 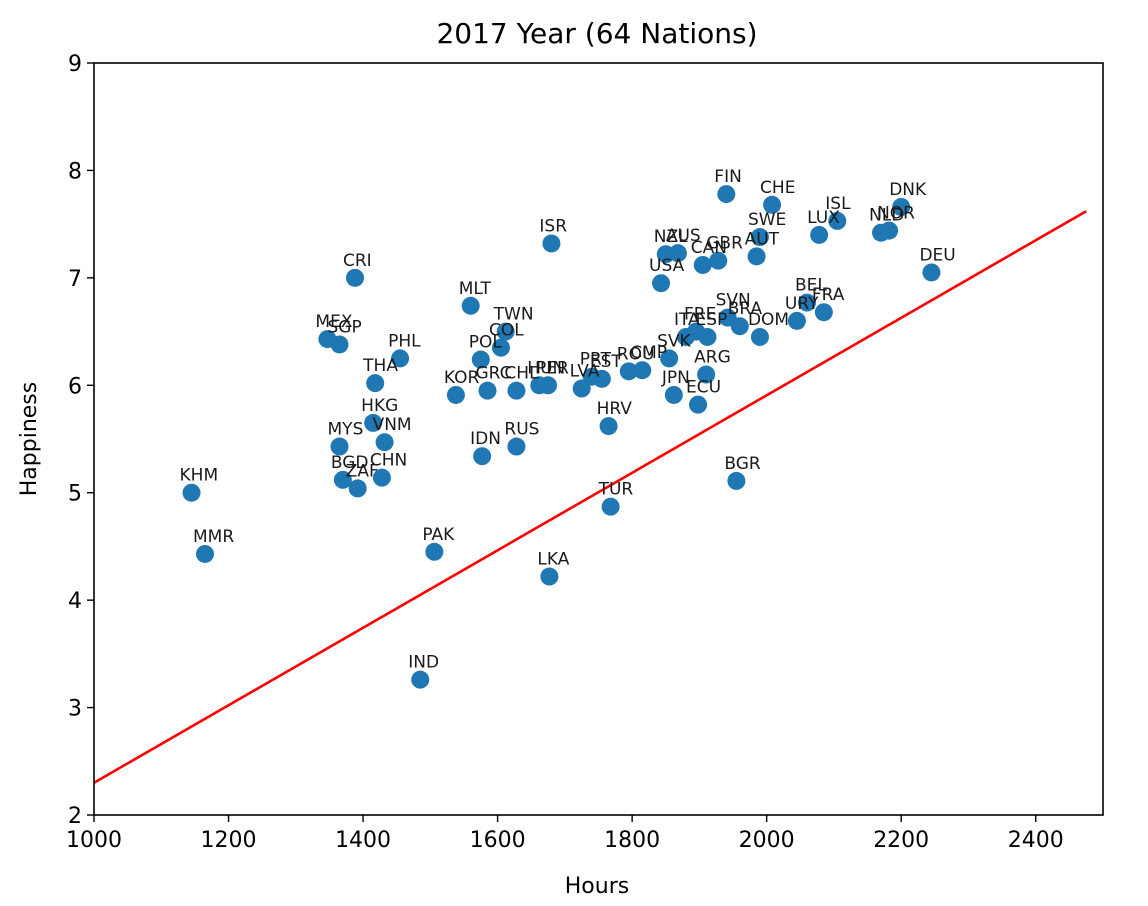 I want to click on point-label-tha: THA, so click(x=380, y=366).